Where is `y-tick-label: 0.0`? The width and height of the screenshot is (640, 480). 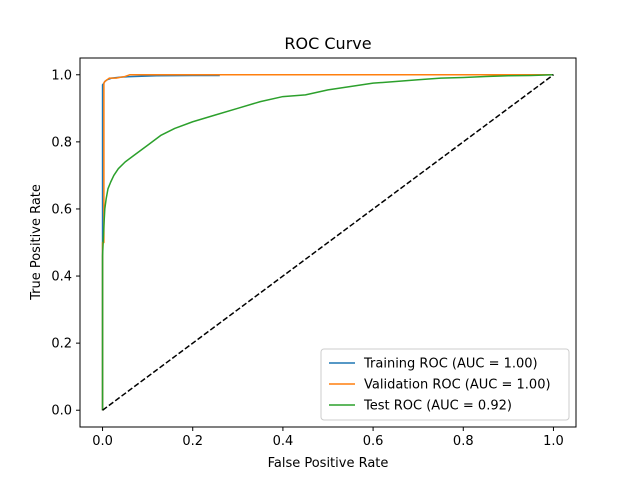
y-tick-label: 0.0 is located at coordinates (61, 411).